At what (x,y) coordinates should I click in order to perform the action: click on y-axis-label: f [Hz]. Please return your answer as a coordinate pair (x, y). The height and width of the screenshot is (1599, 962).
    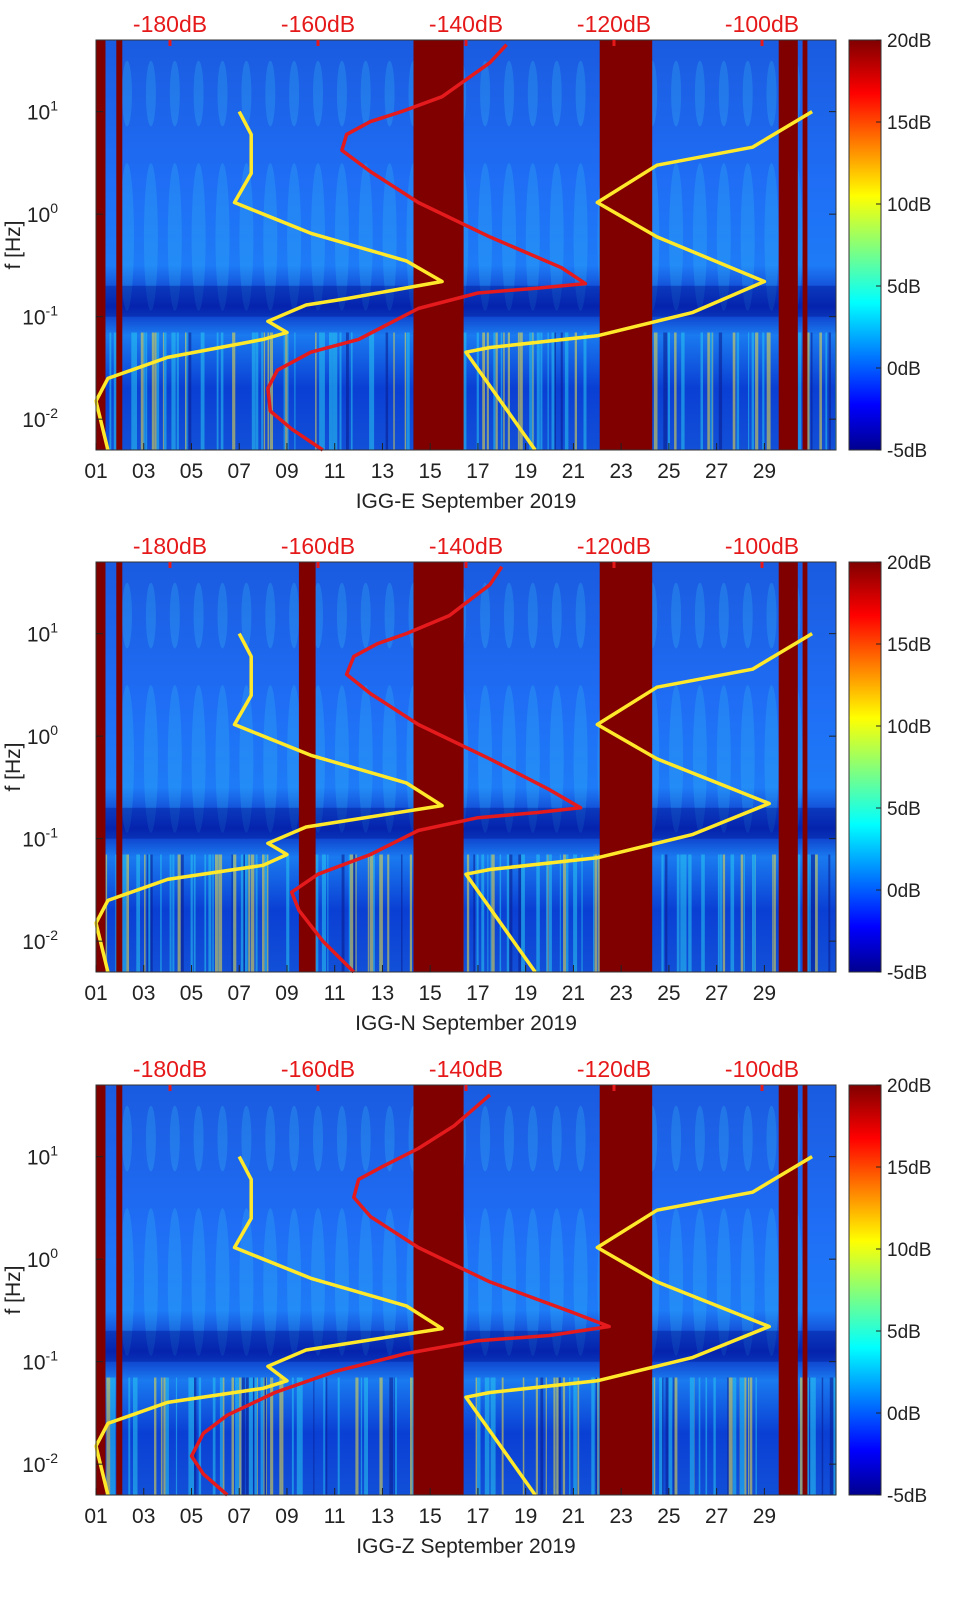
    Looking at the image, I should click on (13, 244).